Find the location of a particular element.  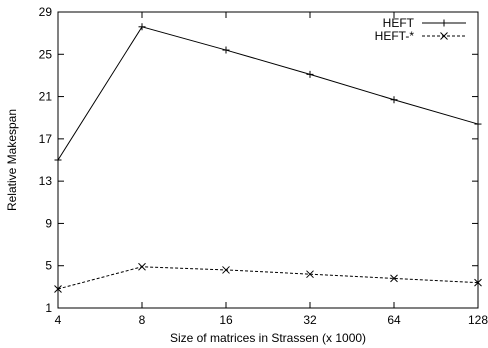

series-line is located at coordinates (268, 278).